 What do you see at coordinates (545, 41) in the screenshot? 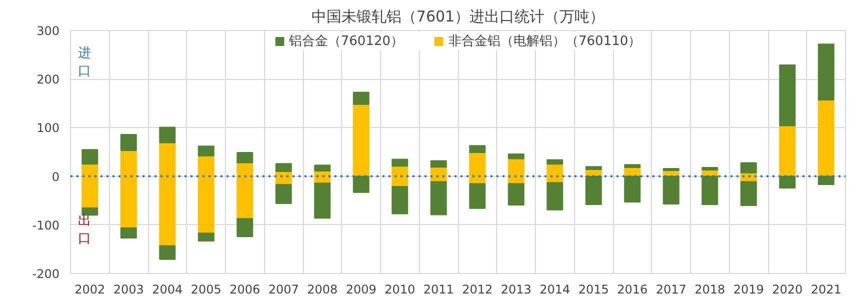
I see `legend-label: 非合金铝（电解铝）（760110）` at bounding box center [545, 41].